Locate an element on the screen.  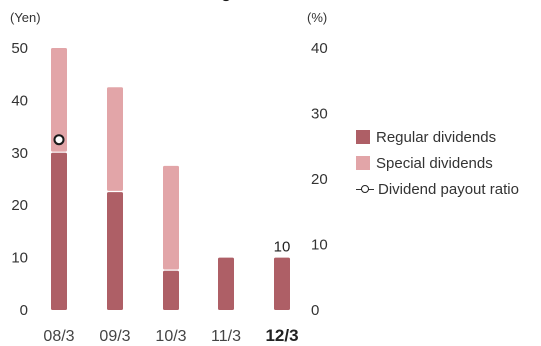
right-tick-label: 20 is located at coordinates (319, 179).